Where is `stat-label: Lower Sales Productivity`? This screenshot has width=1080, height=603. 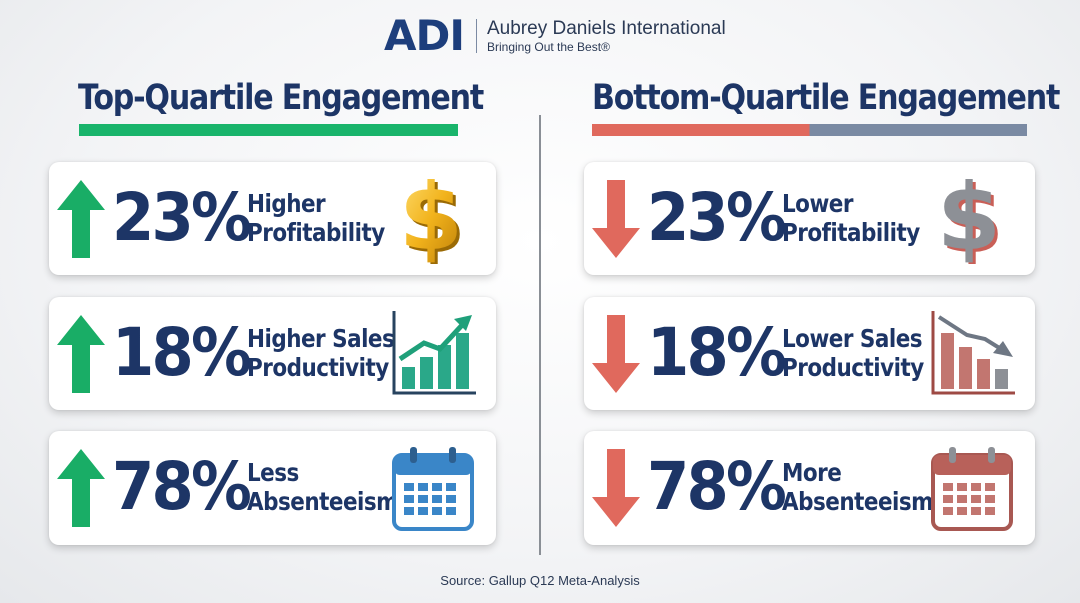
stat-label: Lower Sales Productivity is located at coordinates (853, 353).